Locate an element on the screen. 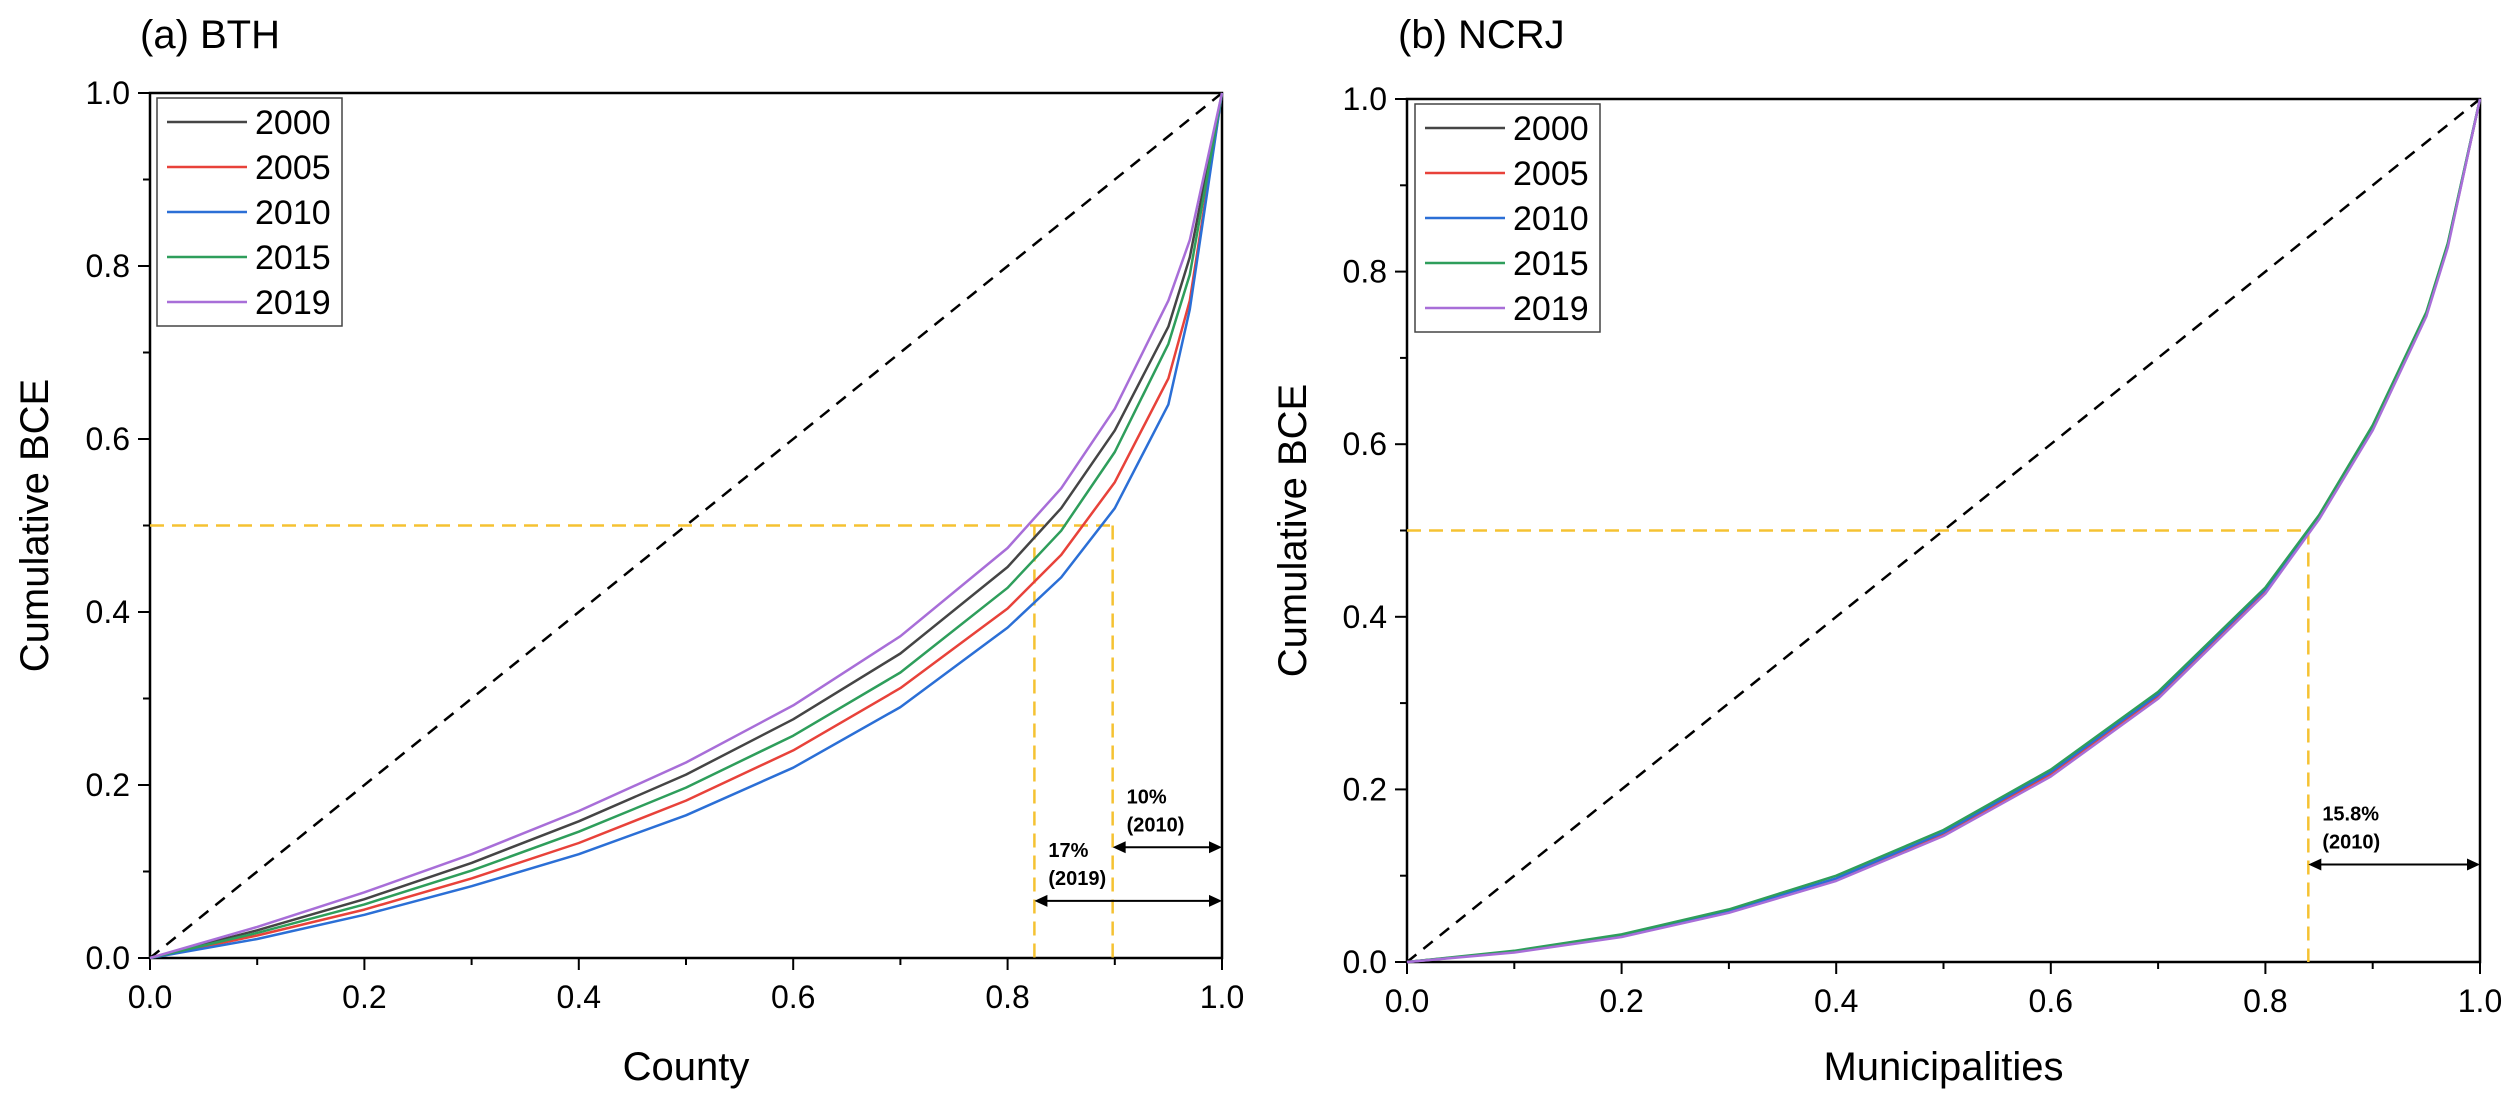 This screenshot has height=1109, width=2518. annotation-percent: 10% is located at coordinates (1147, 797).